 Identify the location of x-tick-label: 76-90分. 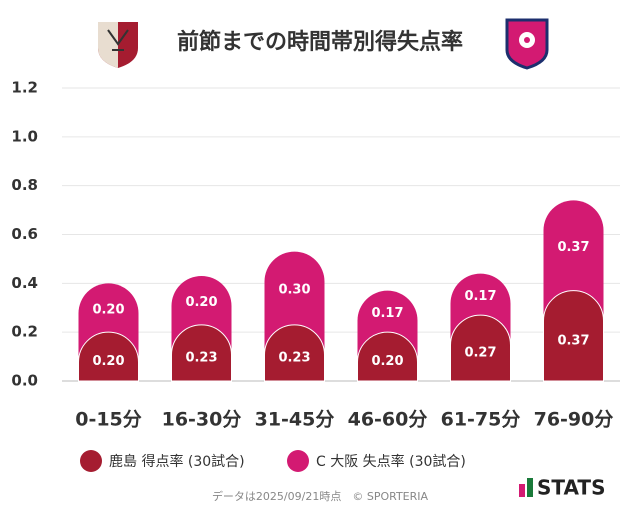
(574, 420).